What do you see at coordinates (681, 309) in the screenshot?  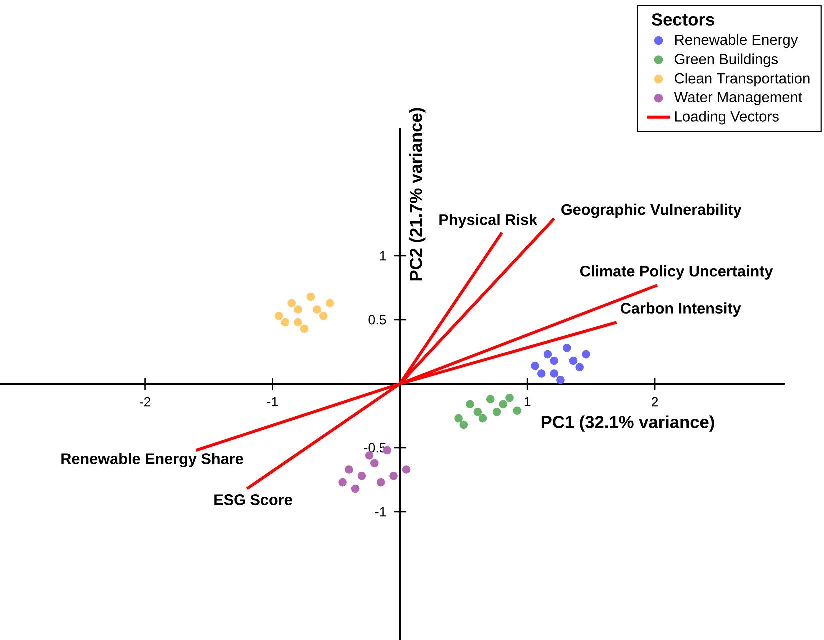 I see `annotation: Carbon Intensity` at bounding box center [681, 309].